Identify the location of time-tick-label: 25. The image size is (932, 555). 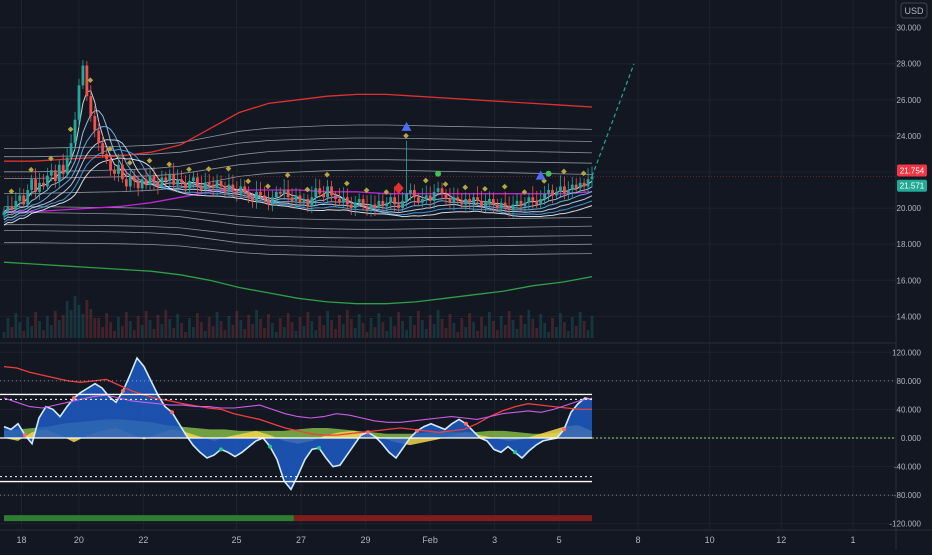
(237, 540).